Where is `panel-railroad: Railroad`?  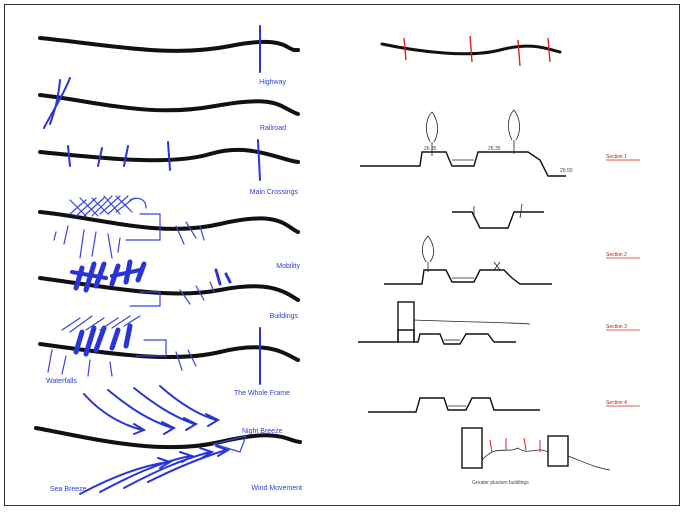 panel-railroad: Railroad is located at coordinates (169, 104).